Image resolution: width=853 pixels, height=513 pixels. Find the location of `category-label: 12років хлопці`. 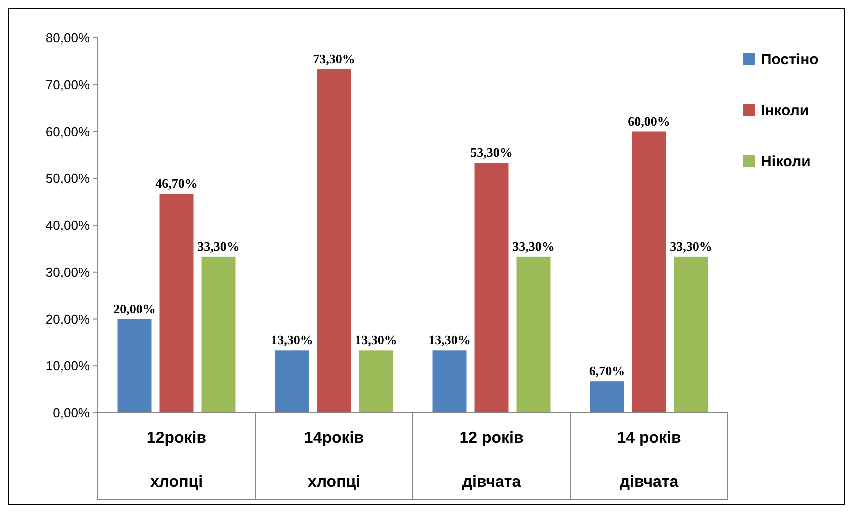

category-label: 12років хлопці is located at coordinates (176, 460).